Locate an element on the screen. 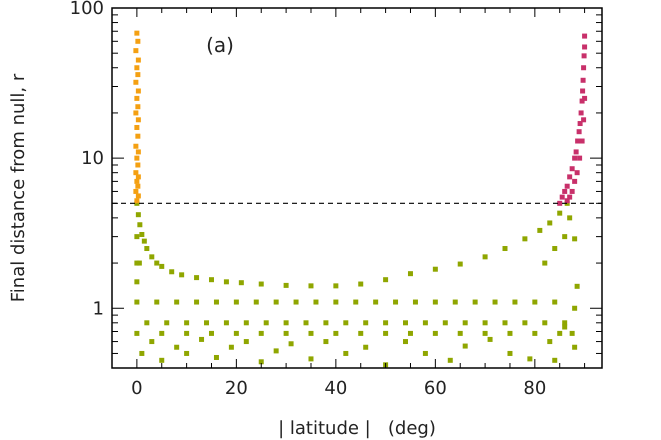  y-tick-label: 10 is located at coordinates (92, 159).